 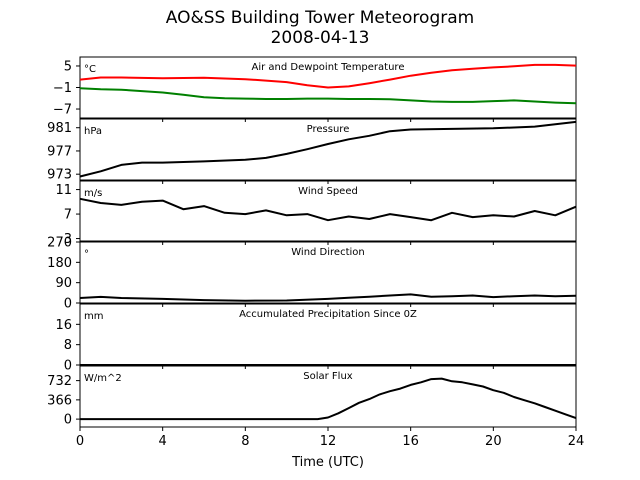 I want to click on pressure-ytick-label: 973, so click(x=59, y=175).